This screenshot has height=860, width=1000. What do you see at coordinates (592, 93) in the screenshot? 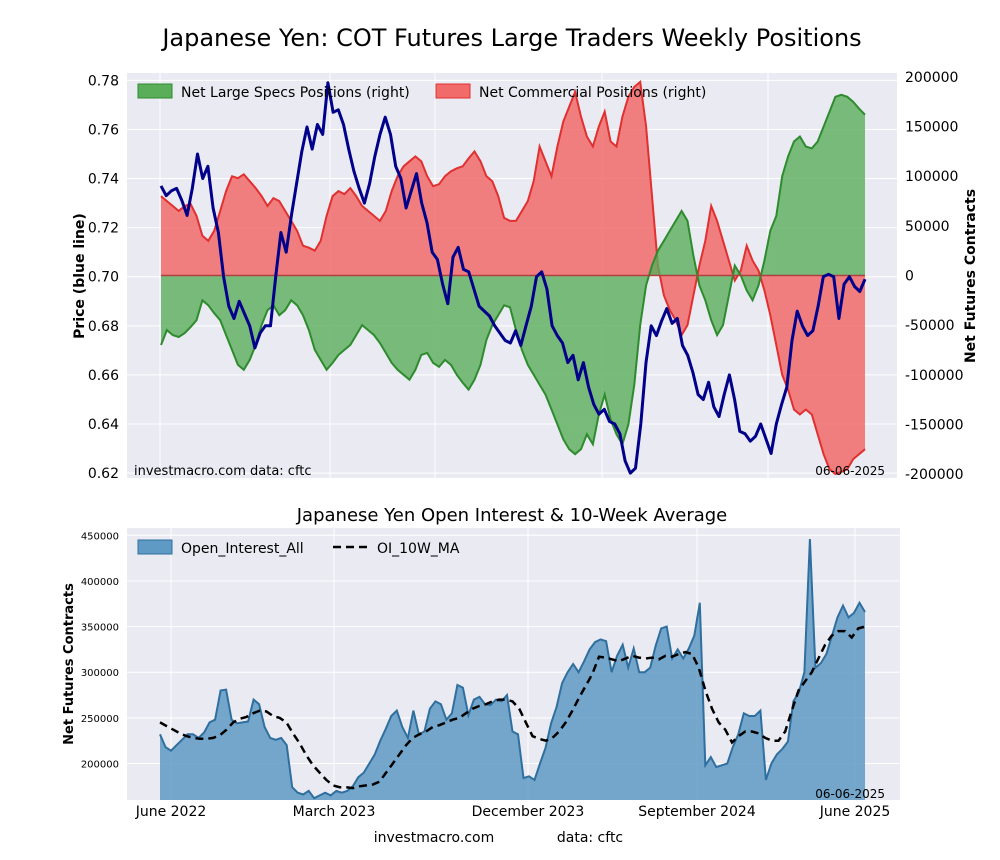
I see `legend-commercial-label: Net Commercial Positions (right)` at bounding box center [592, 93].